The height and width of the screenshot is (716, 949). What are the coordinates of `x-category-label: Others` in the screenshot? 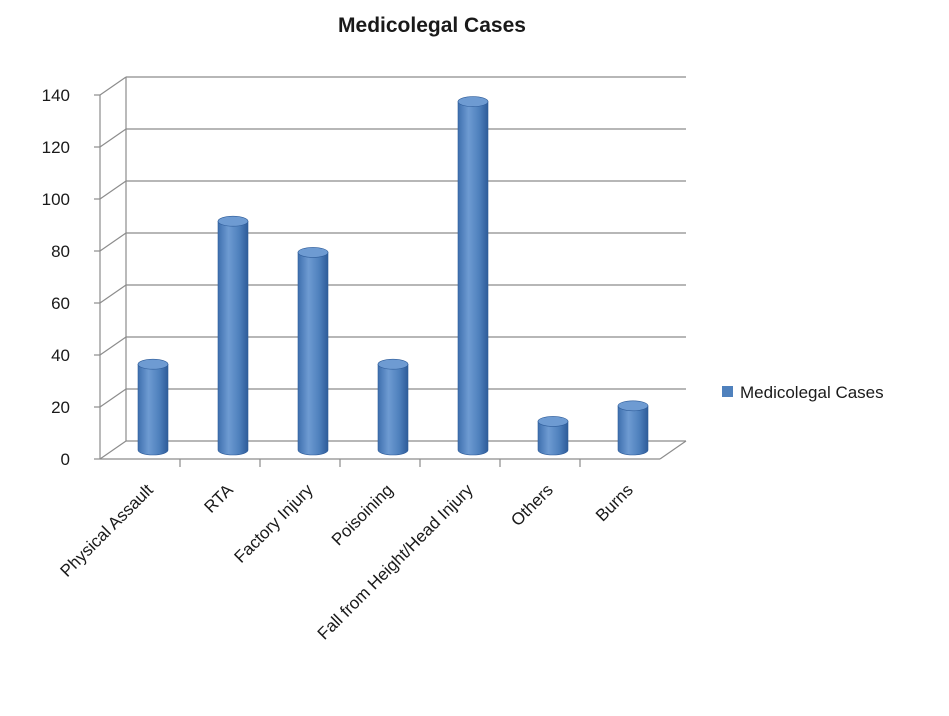 It's located at (532, 505).